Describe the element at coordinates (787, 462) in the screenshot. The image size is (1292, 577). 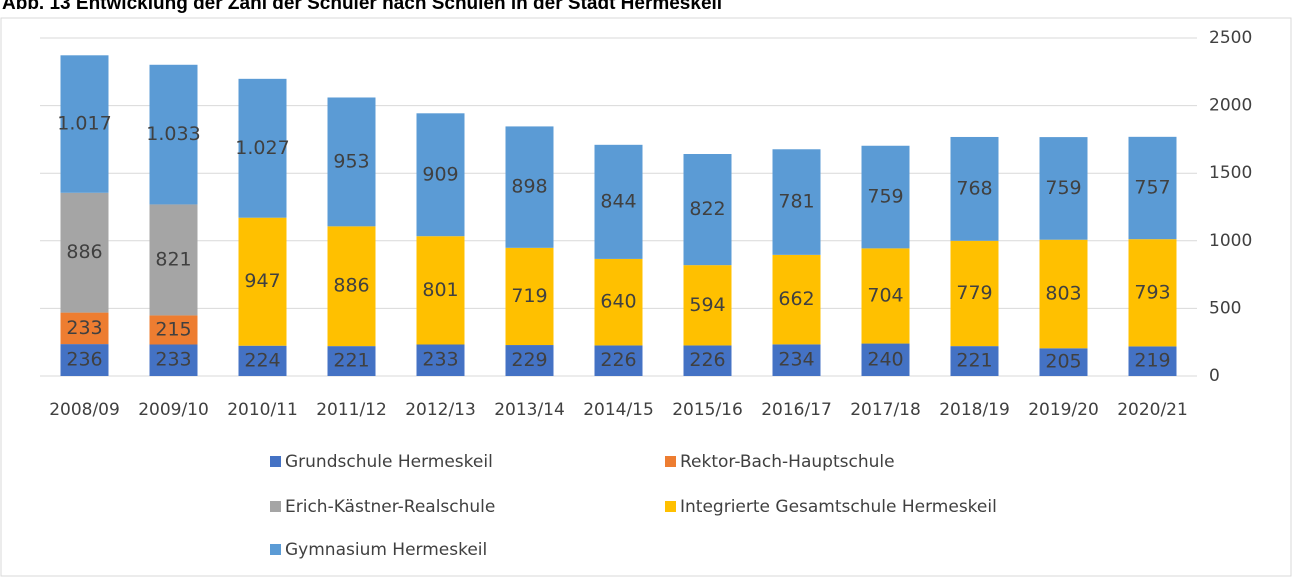
I see `legend-label: Rektor-Bach-Hauptschule` at that location.